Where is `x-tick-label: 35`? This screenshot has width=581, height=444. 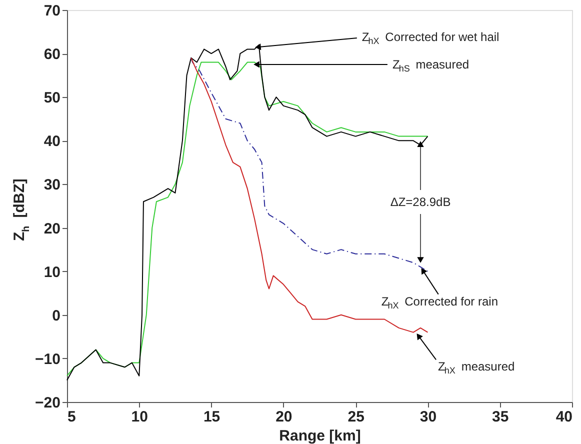 x-tick-label: 35 is located at coordinates (500, 417).